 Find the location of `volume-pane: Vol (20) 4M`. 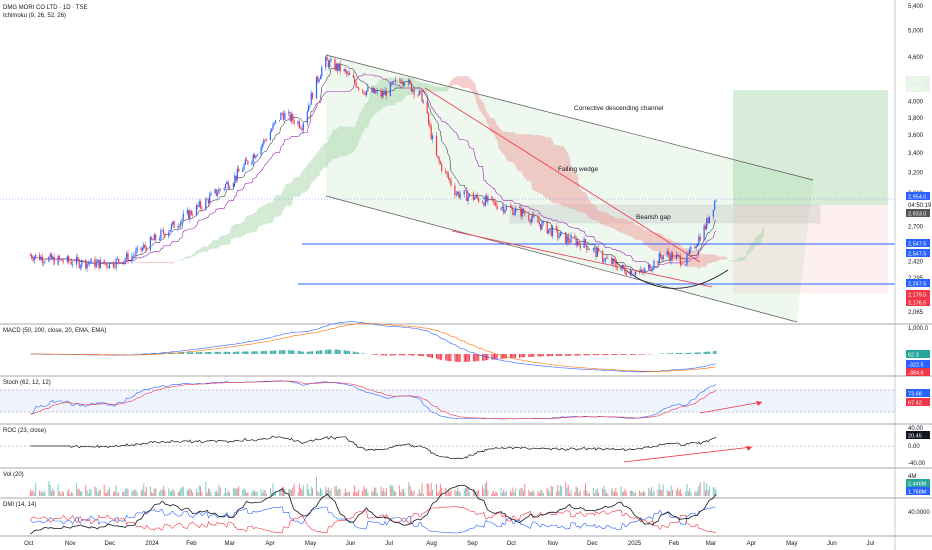

volume-pane: Vol (20) 4M is located at coordinates (459, 484).